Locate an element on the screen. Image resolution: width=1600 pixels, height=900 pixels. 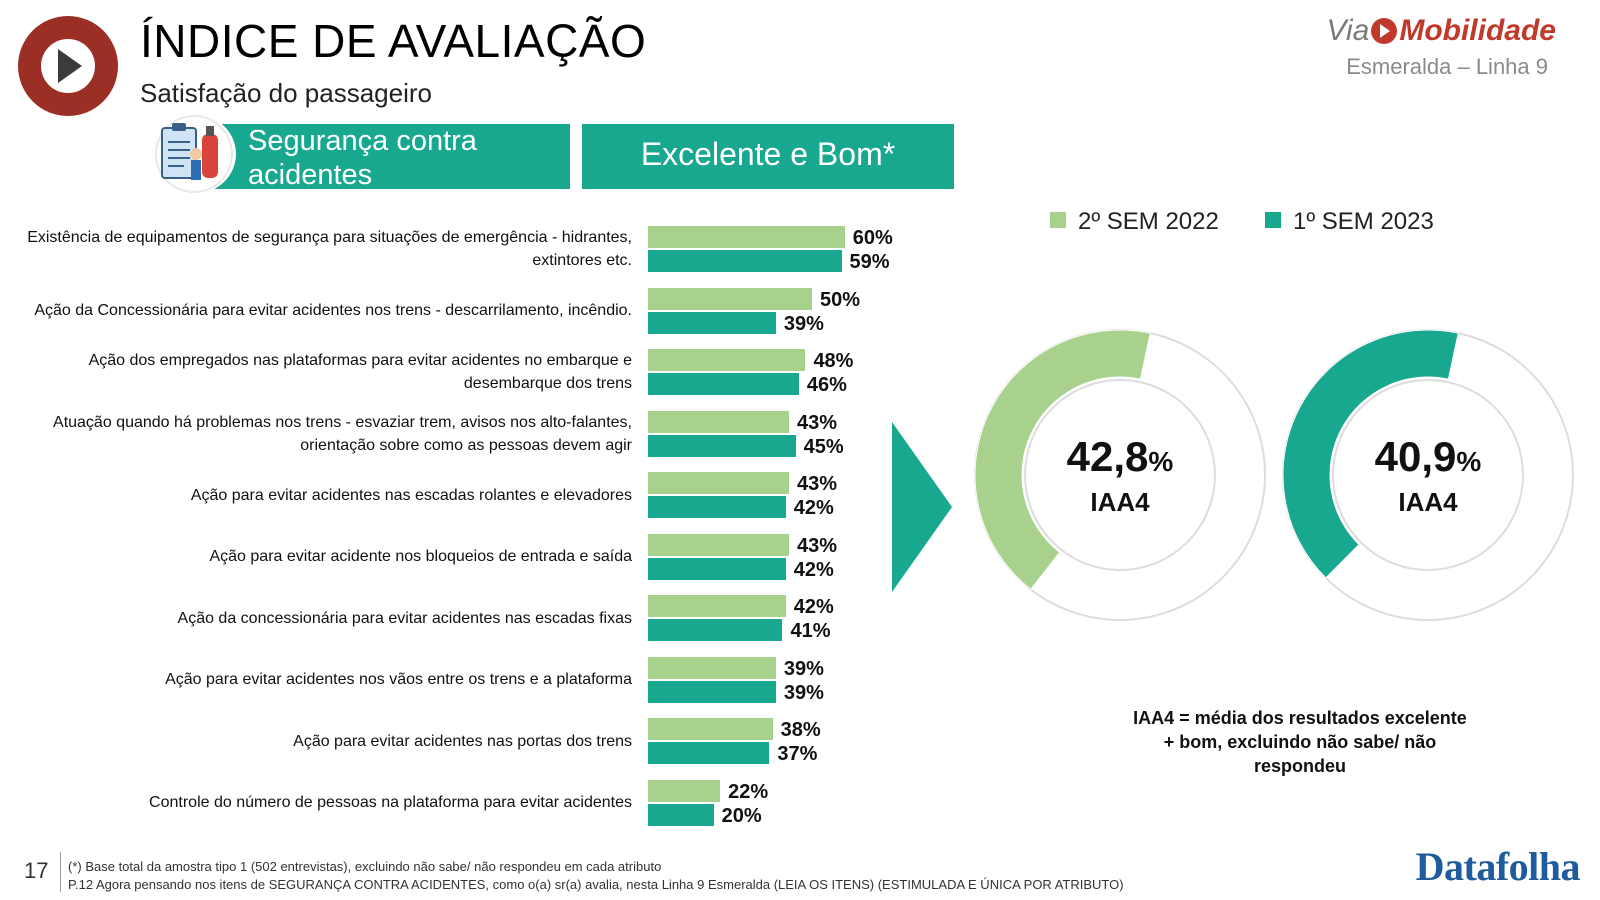
legend-label-2022: 2º SEM 2022 is located at coordinates (1148, 221).